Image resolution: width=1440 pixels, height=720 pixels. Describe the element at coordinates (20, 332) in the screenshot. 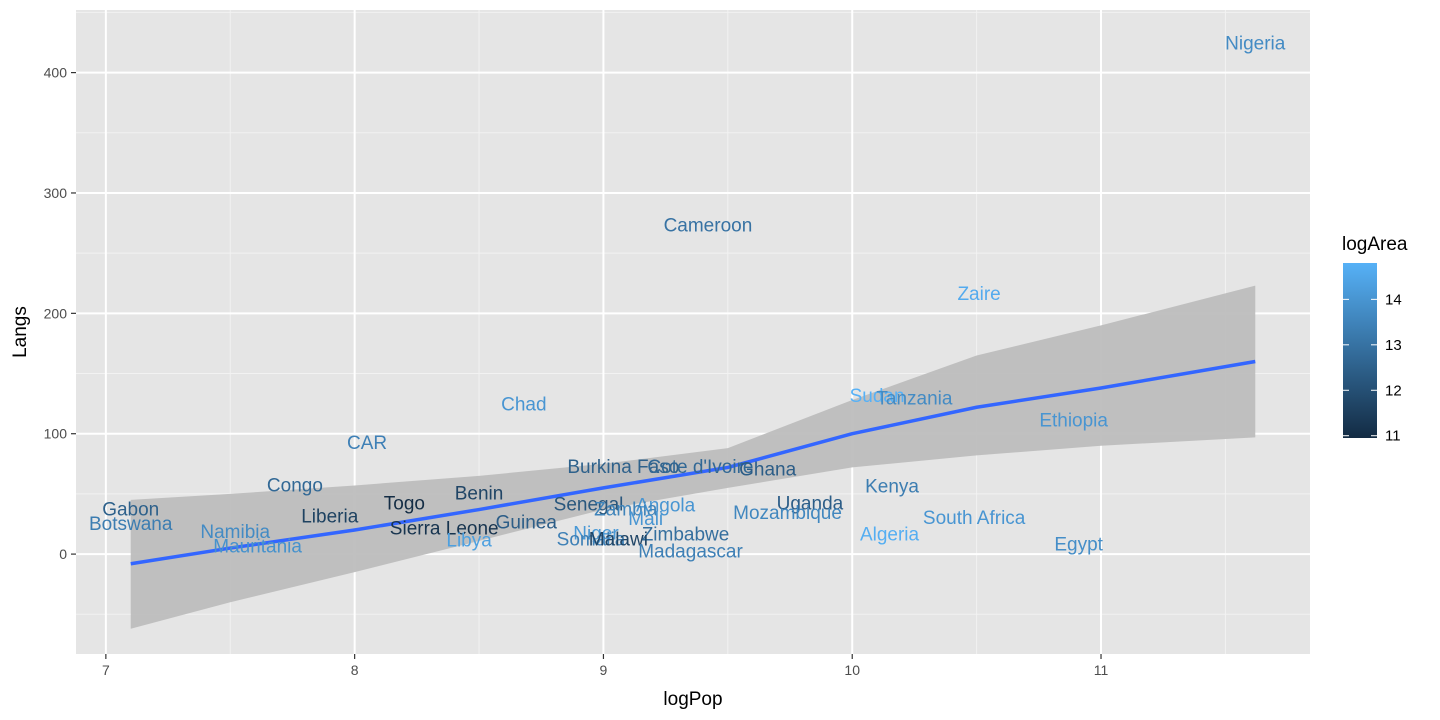

I see `y-axis-title: Langs` at that location.